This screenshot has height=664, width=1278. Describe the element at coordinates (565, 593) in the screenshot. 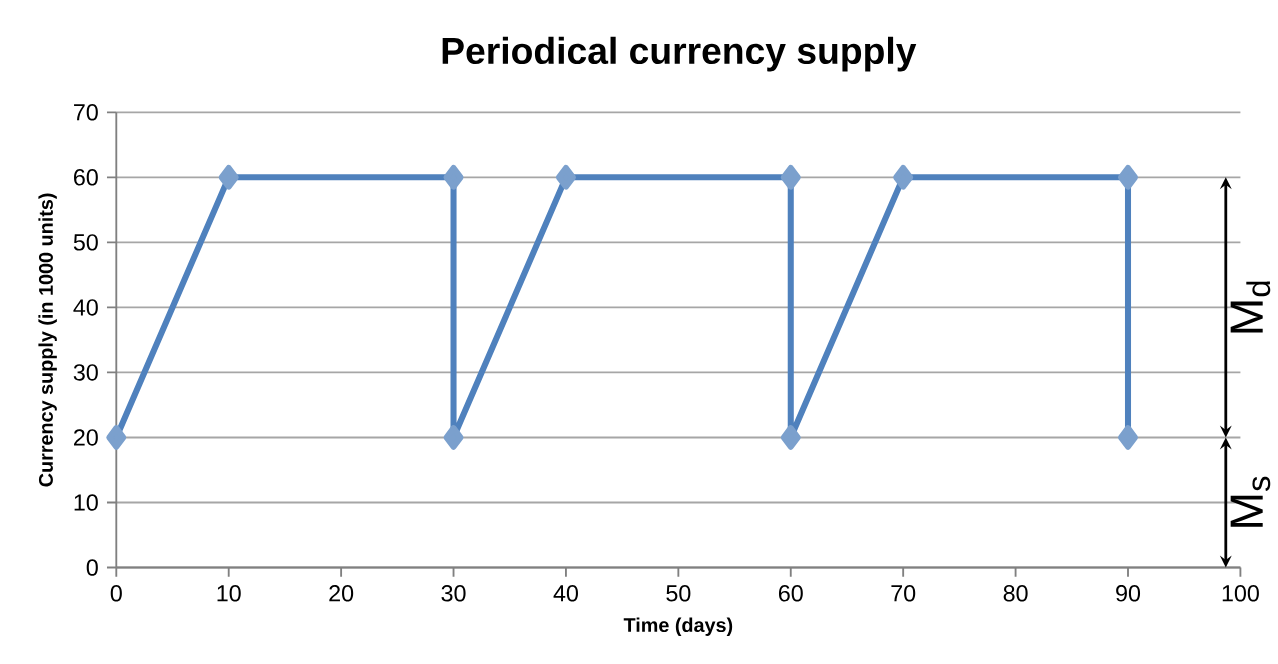

I see `x-tick-label: 40` at that location.